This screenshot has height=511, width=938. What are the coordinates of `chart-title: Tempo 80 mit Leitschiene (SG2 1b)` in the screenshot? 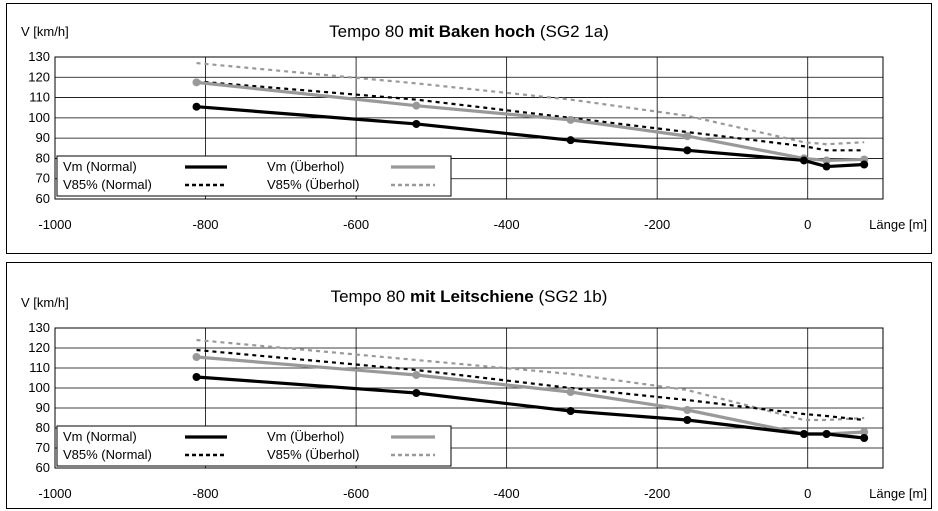 It's located at (469, 296).